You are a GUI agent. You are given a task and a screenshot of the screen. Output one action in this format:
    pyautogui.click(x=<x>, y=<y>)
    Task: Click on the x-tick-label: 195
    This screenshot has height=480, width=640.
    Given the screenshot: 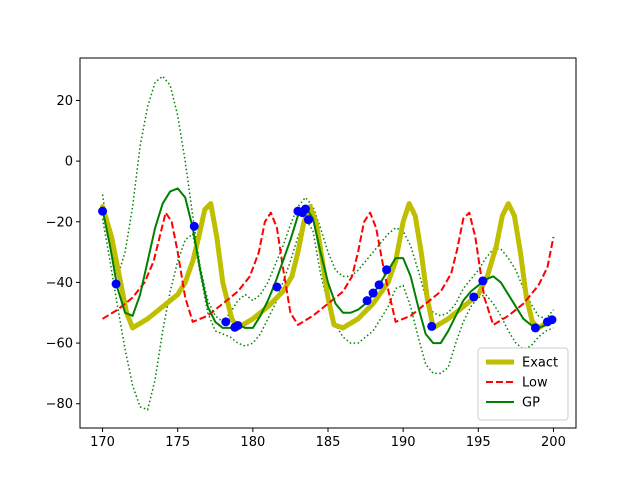 What is the action you would take?
    pyautogui.click(x=478, y=442)
    